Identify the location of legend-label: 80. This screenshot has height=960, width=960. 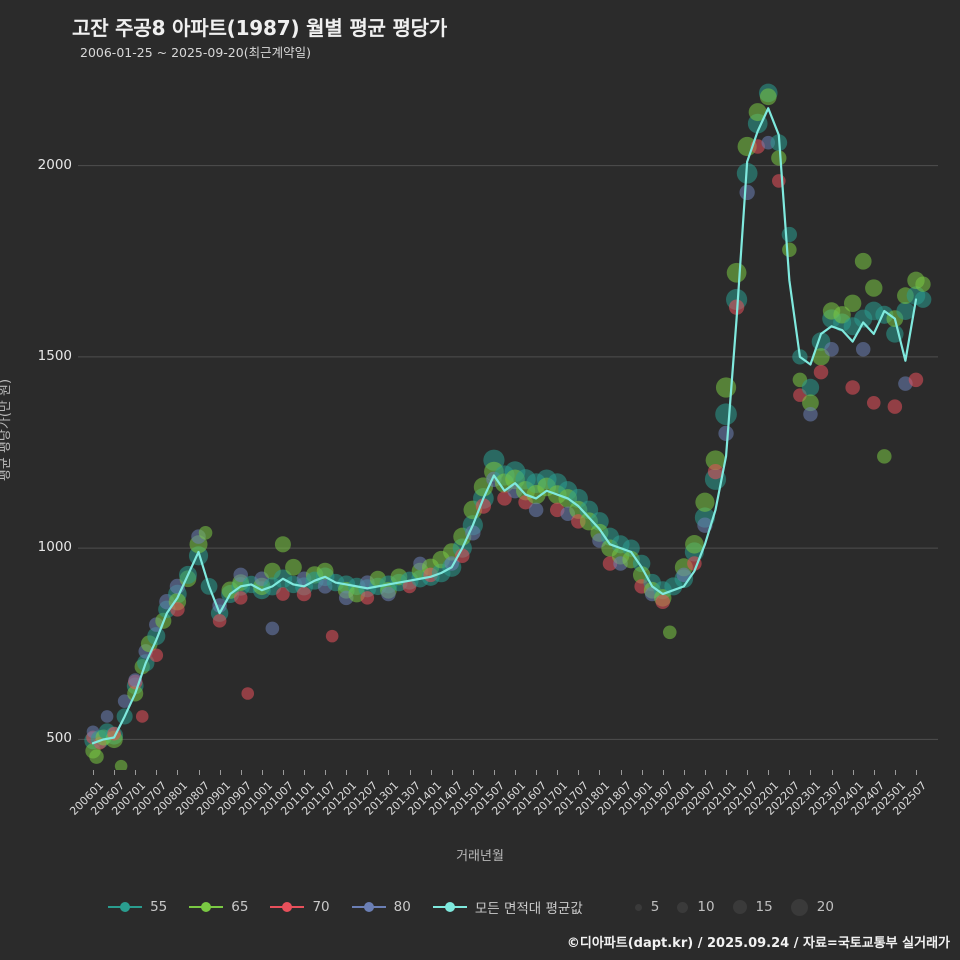
(402, 907).